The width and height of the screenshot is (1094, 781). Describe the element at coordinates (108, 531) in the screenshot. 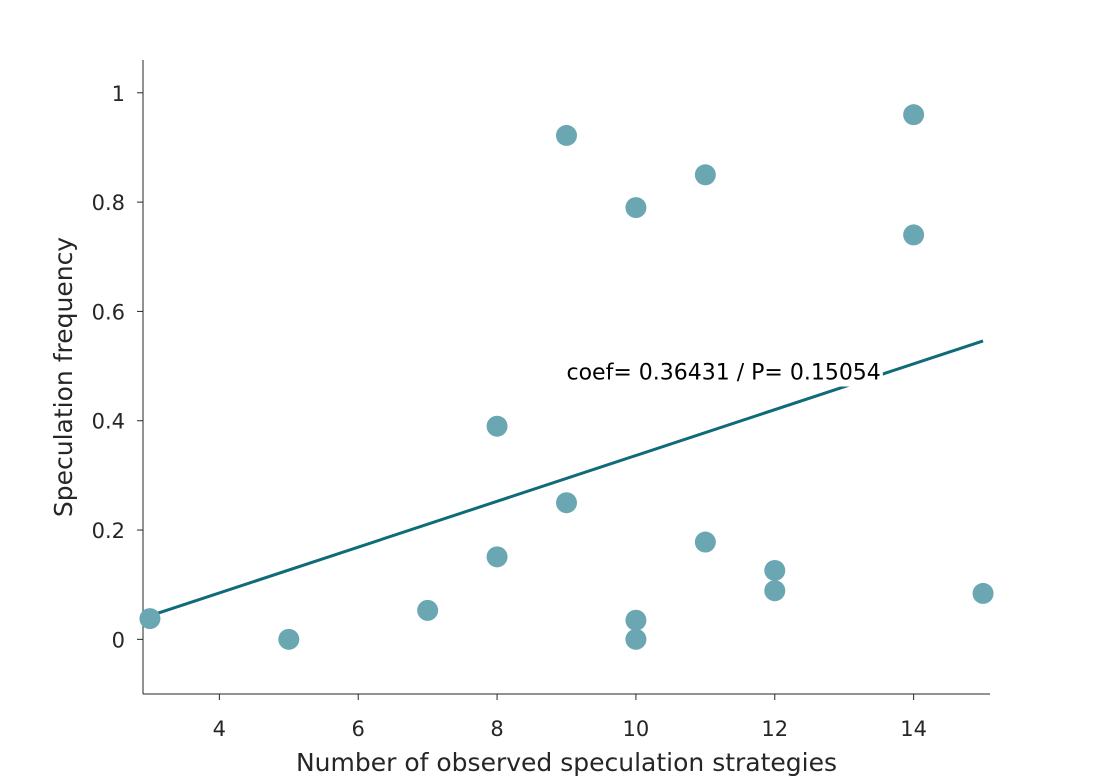

I see `y-tick-label: 0.2` at that location.